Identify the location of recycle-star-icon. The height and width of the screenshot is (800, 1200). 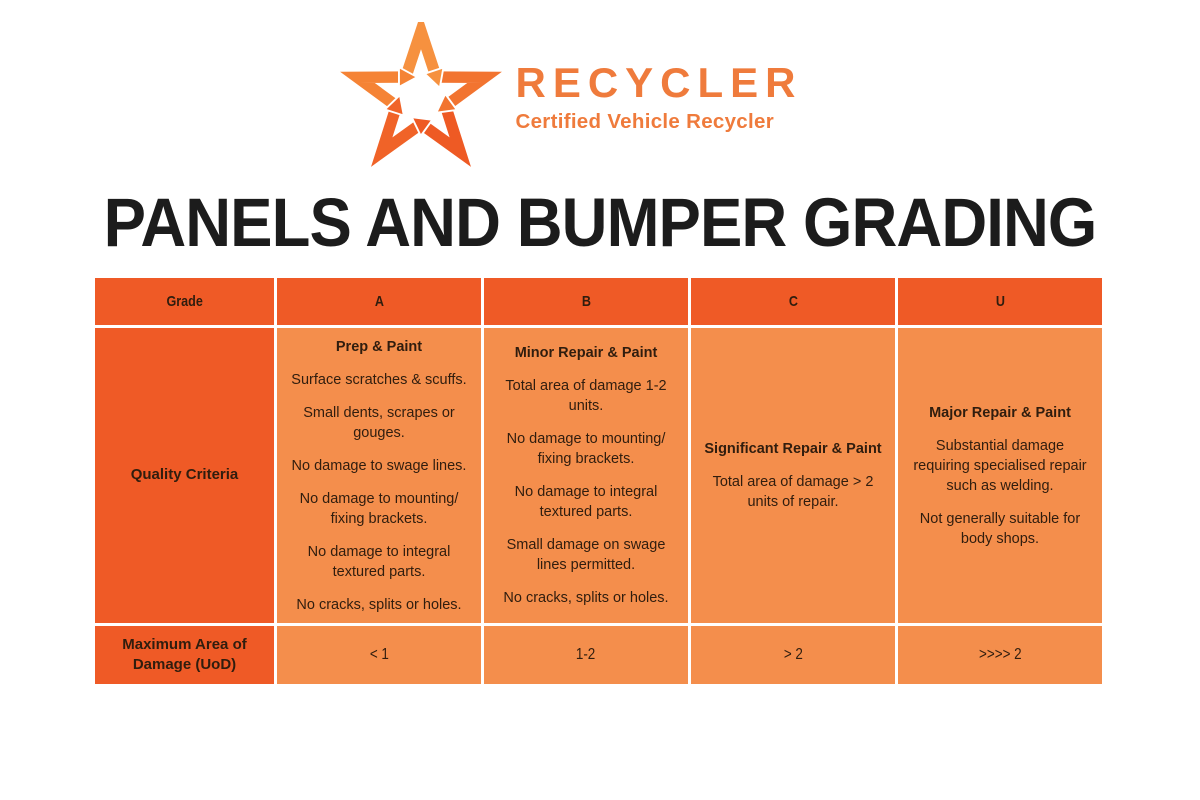
(421, 94).